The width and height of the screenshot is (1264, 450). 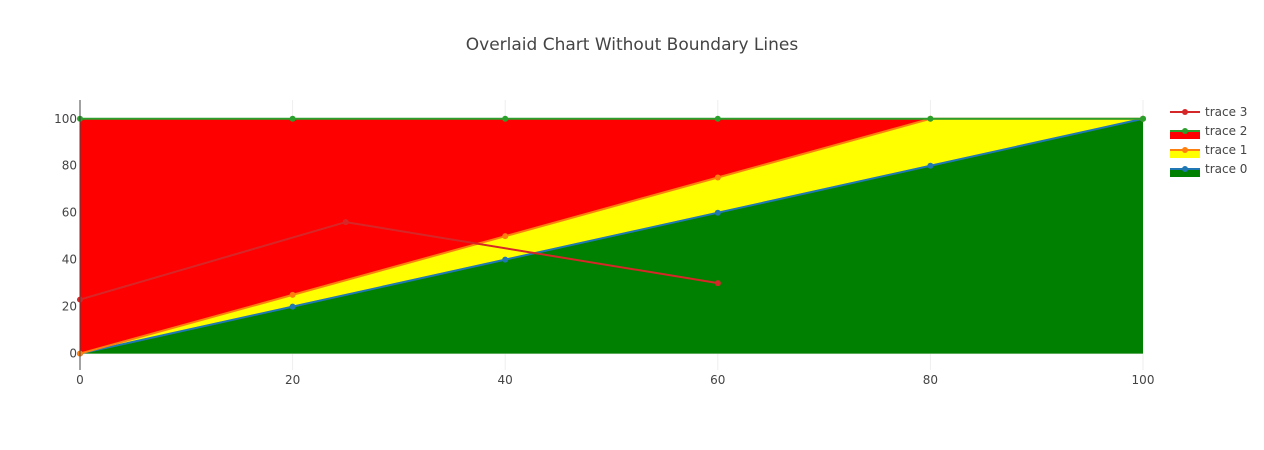 I want to click on legend-label: trace 0, so click(x=1226, y=169).